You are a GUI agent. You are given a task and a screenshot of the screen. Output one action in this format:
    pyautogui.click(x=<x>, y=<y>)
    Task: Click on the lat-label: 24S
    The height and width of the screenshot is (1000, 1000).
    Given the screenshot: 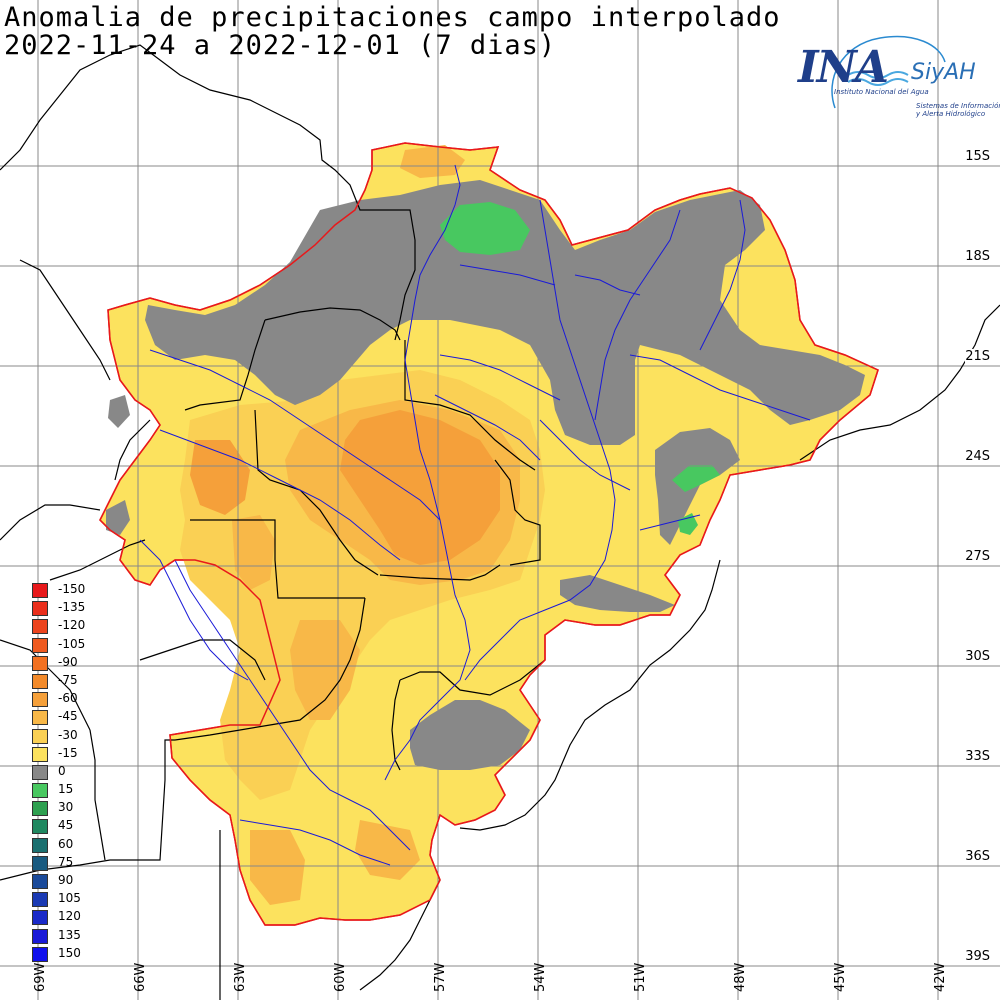 What is the action you would take?
    pyautogui.click(x=977, y=456)
    